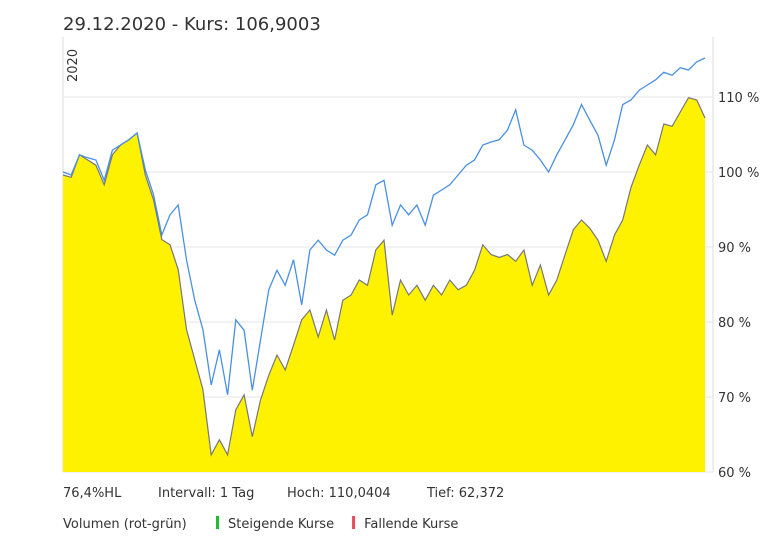  Describe the element at coordinates (734, 248) in the screenshot. I see `y-tick-label: 90 %` at that location.